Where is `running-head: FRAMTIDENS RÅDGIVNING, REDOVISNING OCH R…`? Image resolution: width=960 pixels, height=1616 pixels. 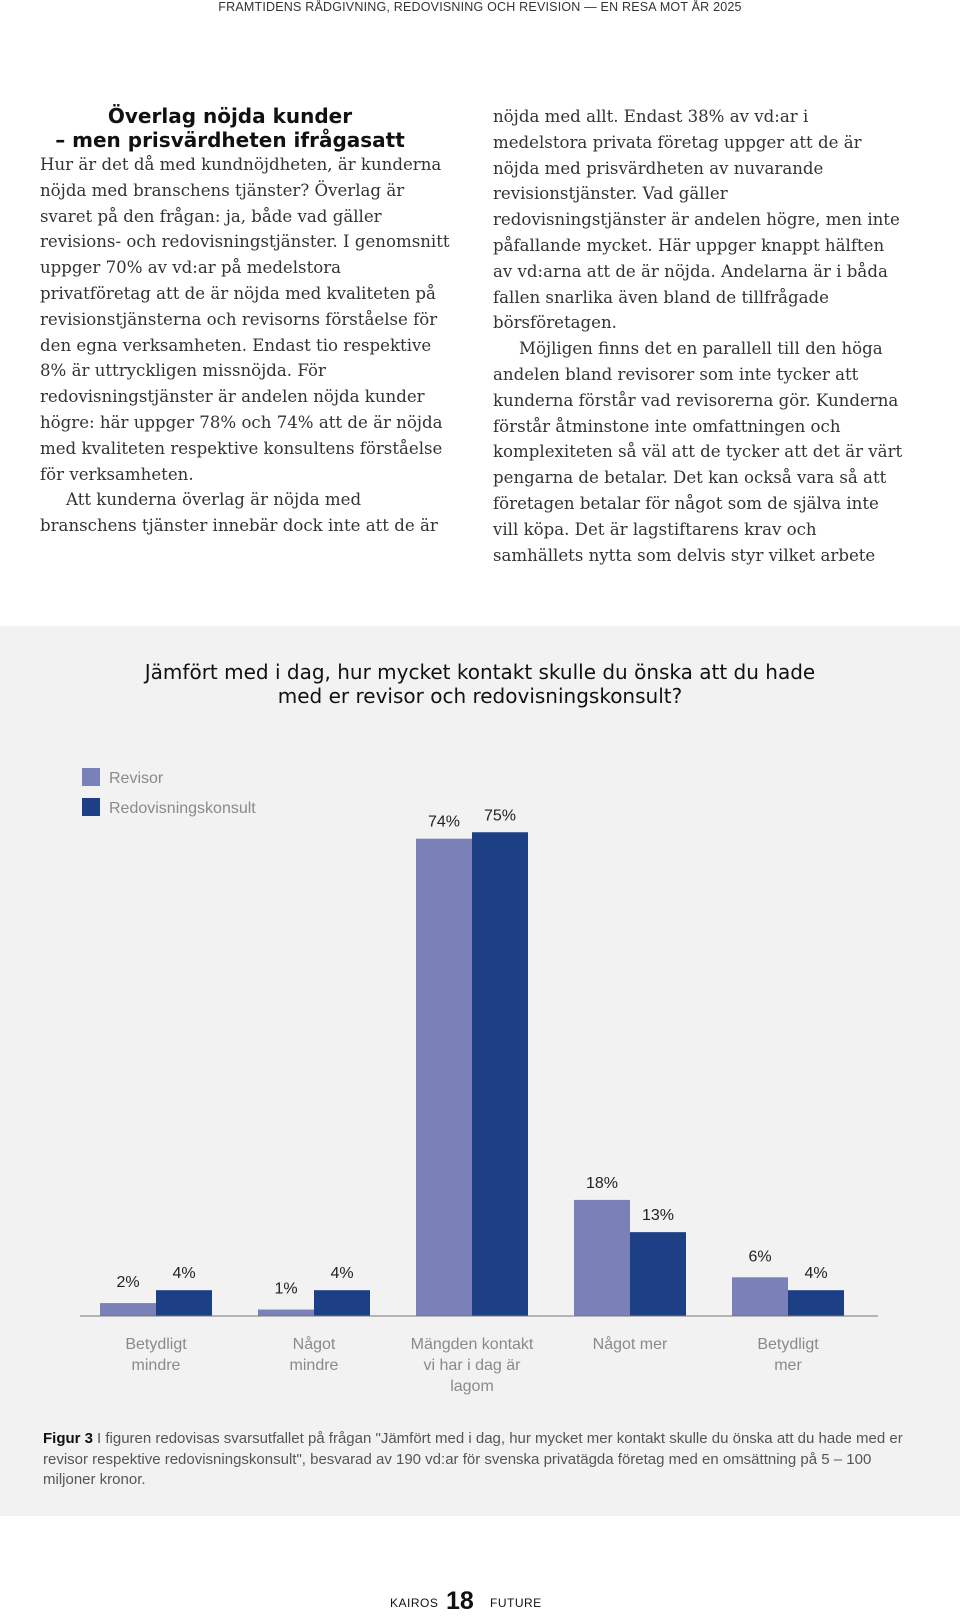
running-head: FRAMTIDENS RÅDGIVNING, REDOVISNING OCH R… is located at coordinates (480, 7).